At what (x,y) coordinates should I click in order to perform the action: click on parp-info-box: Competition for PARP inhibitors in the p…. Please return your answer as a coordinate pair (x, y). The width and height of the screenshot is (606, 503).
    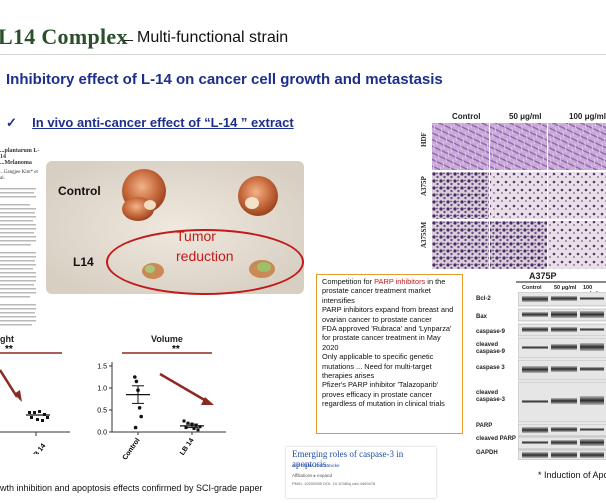
    Looking at the image, I should click on (389, 354).